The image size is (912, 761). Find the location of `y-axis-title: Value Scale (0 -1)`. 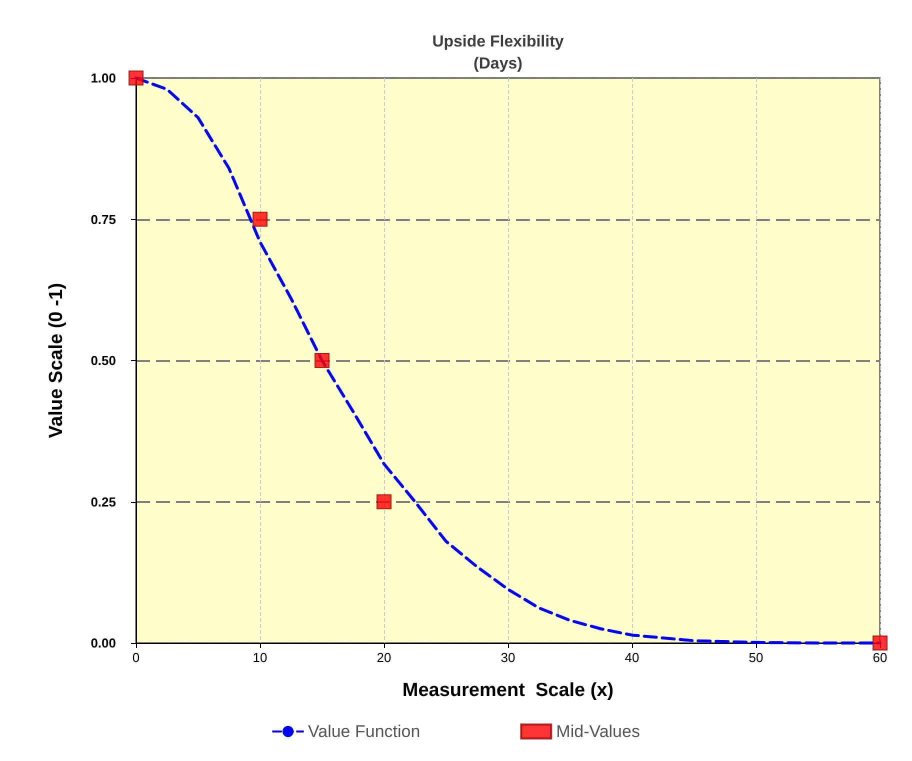

y-axis-title: Value Scale (0 -1) is located at coordinates (56, 360).